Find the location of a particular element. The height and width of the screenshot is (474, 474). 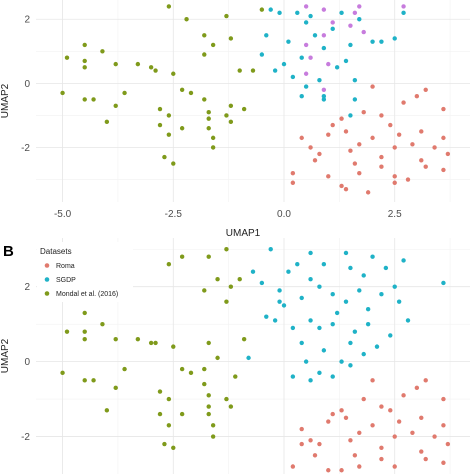

panel-letter: B is located at coordinates (8, 251).